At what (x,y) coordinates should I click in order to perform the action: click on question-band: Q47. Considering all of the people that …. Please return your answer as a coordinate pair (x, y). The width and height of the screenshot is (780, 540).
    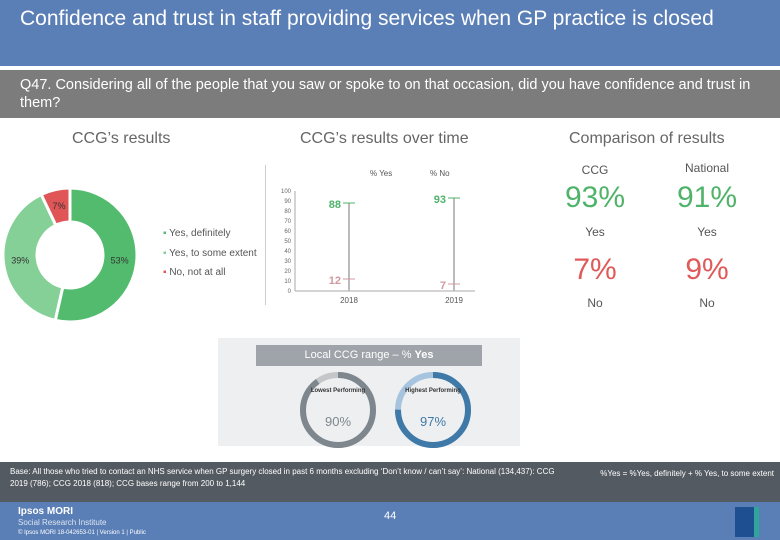
    Looking at the image, I should click on (390, 94).